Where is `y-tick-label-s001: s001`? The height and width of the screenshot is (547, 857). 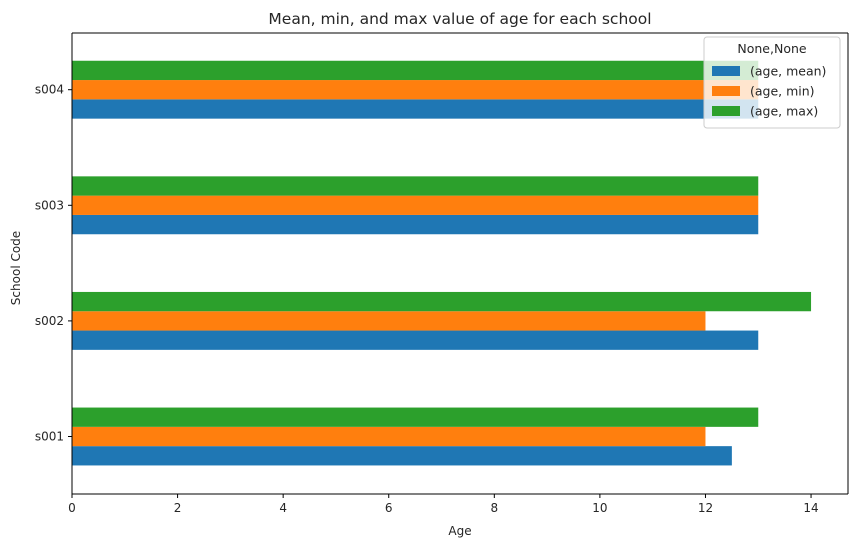
y-tick-label-s001: s001 is located at coordinates (49, 437).